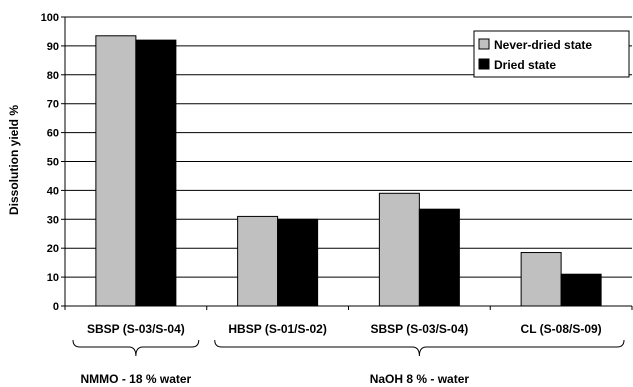 The image size is (633, 387). Describe the element at coordinates (53, 105) in the screenshot. I see `y-tick-label: 70` at that location.